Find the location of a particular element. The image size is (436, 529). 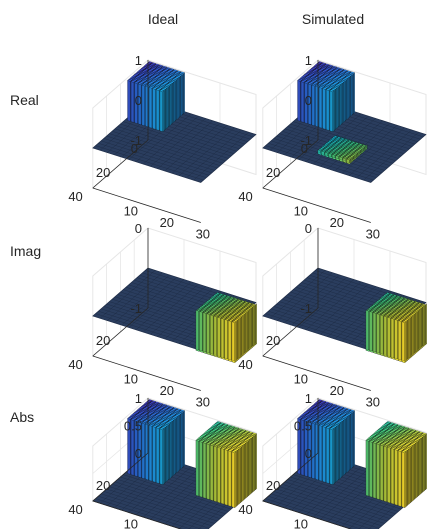

y-axis-line is located at coordinates (120, 164).